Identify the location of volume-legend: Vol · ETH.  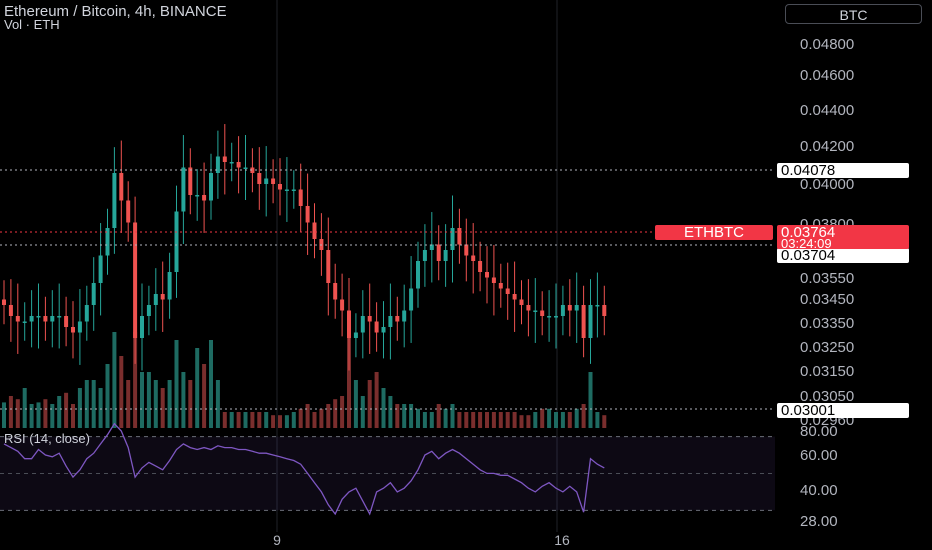
(32, 24).